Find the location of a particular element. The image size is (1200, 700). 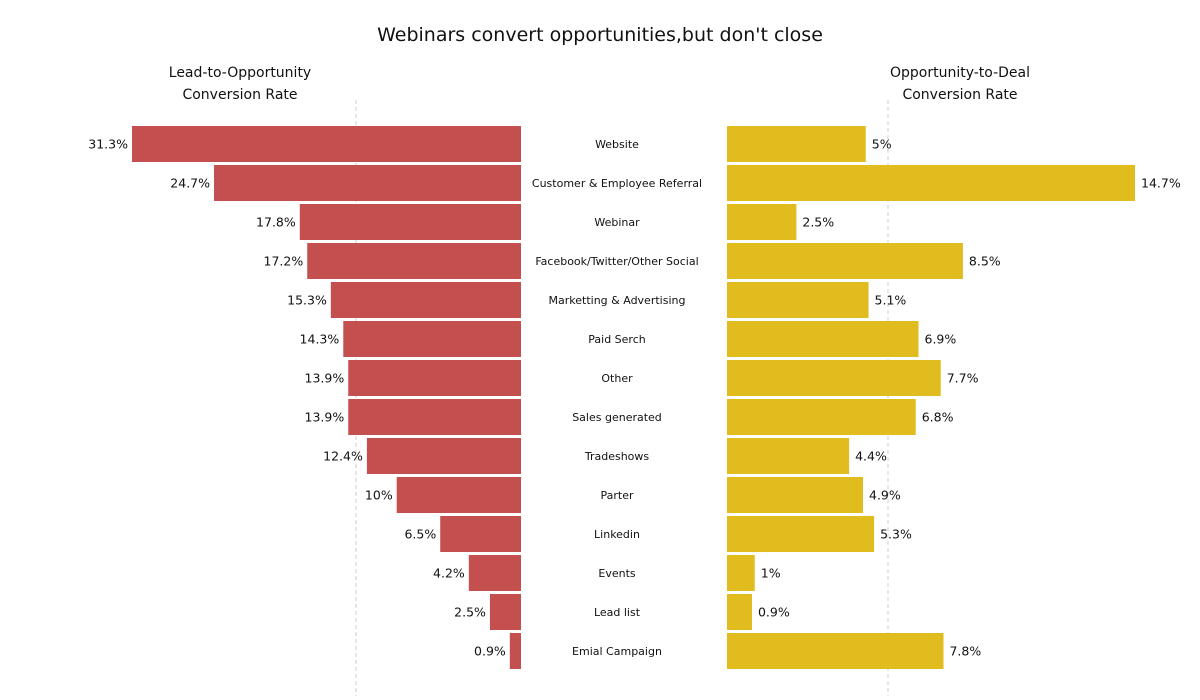

left-bar-label: 17.8% is located at coordinates (276, 222).